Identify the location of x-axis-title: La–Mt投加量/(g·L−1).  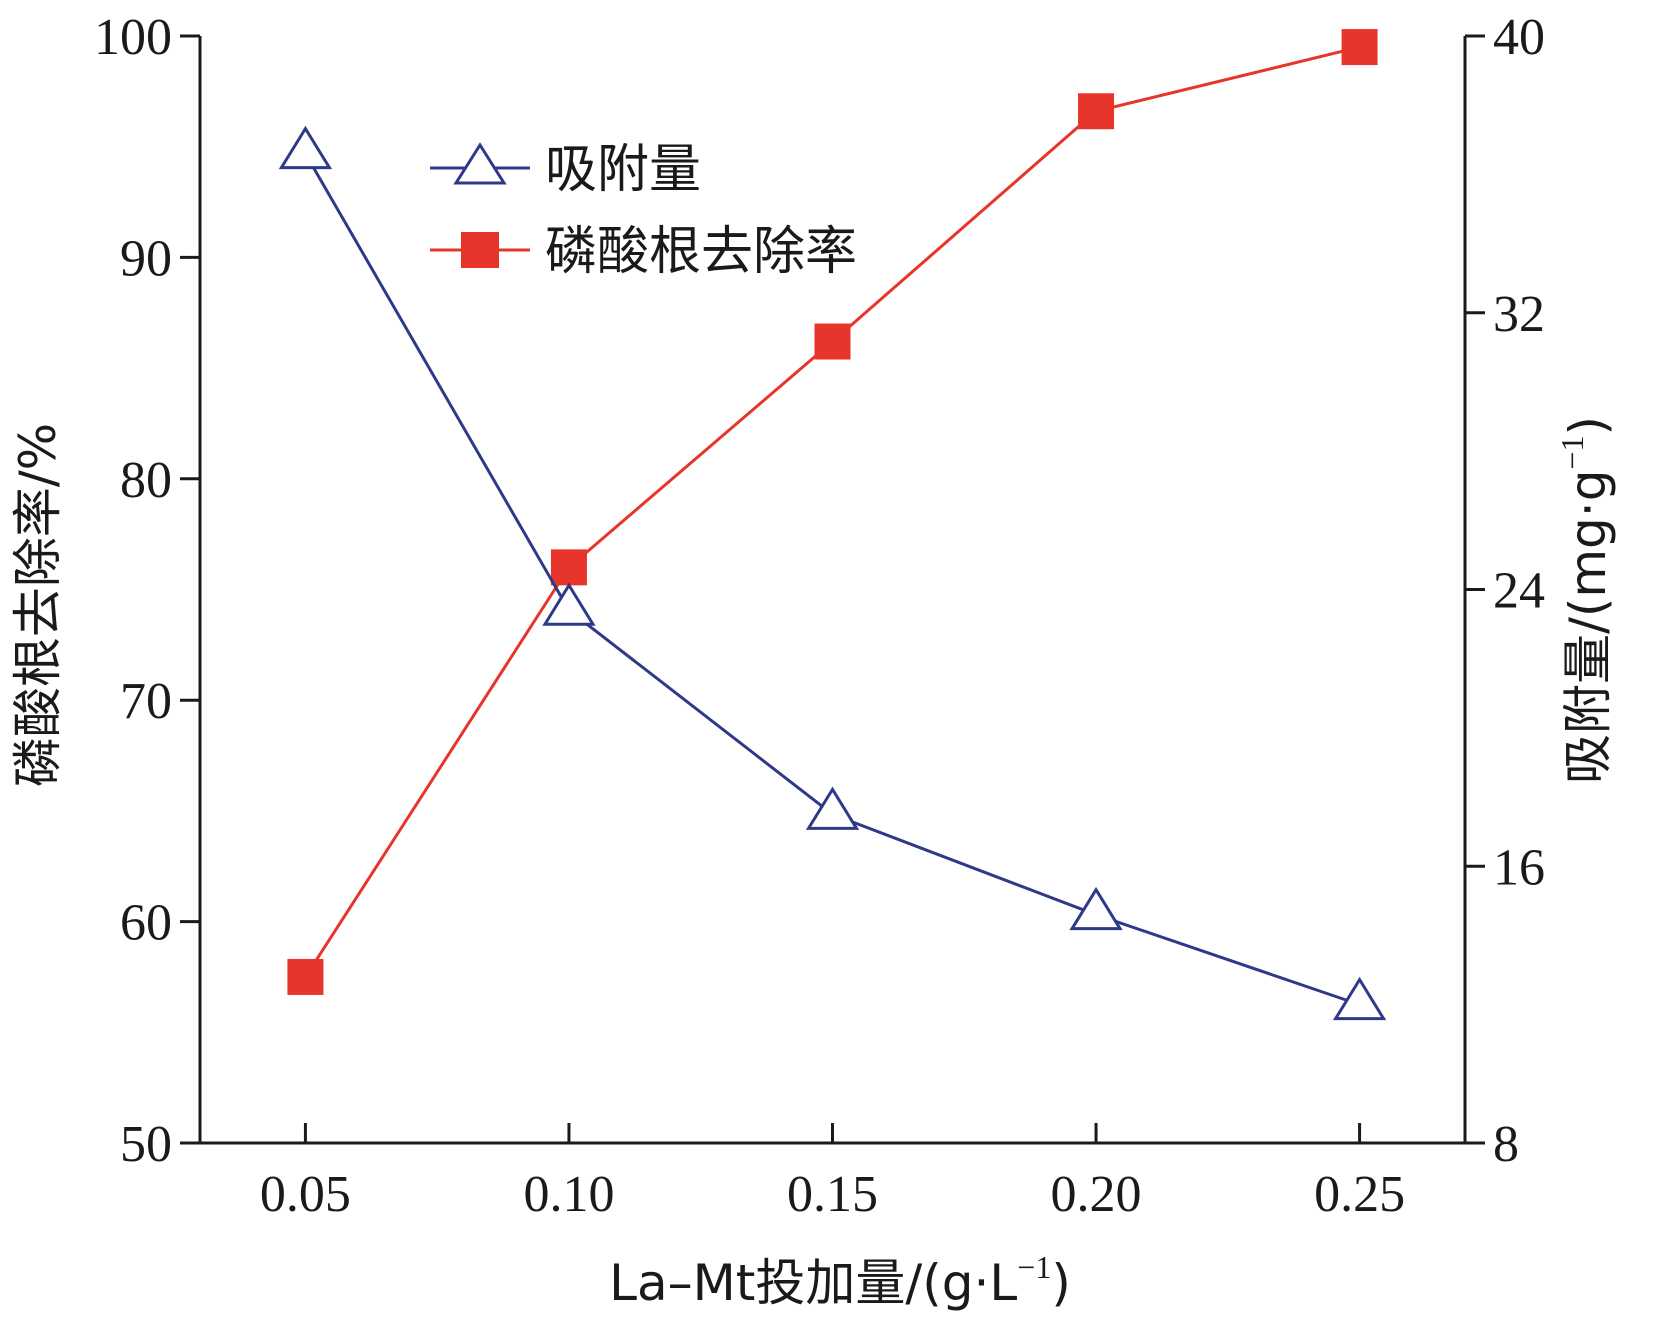
(840, 1280).